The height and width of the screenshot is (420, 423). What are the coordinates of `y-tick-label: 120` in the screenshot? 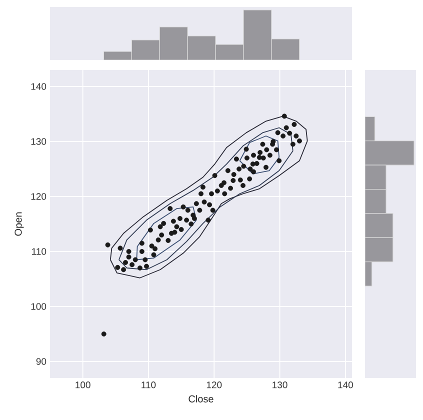 It's located at (38, 196).